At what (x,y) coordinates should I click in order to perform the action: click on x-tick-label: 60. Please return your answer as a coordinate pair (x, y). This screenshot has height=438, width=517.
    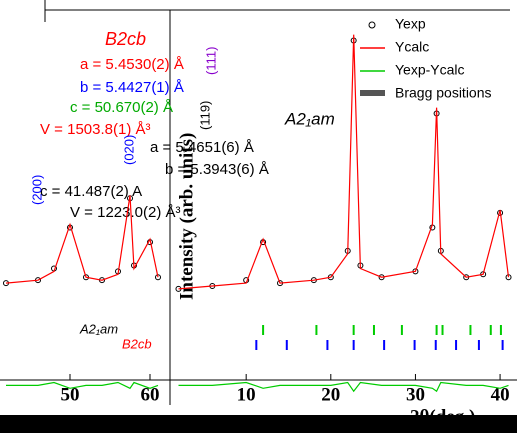
    Looking at the image, I should click on (150, 394).